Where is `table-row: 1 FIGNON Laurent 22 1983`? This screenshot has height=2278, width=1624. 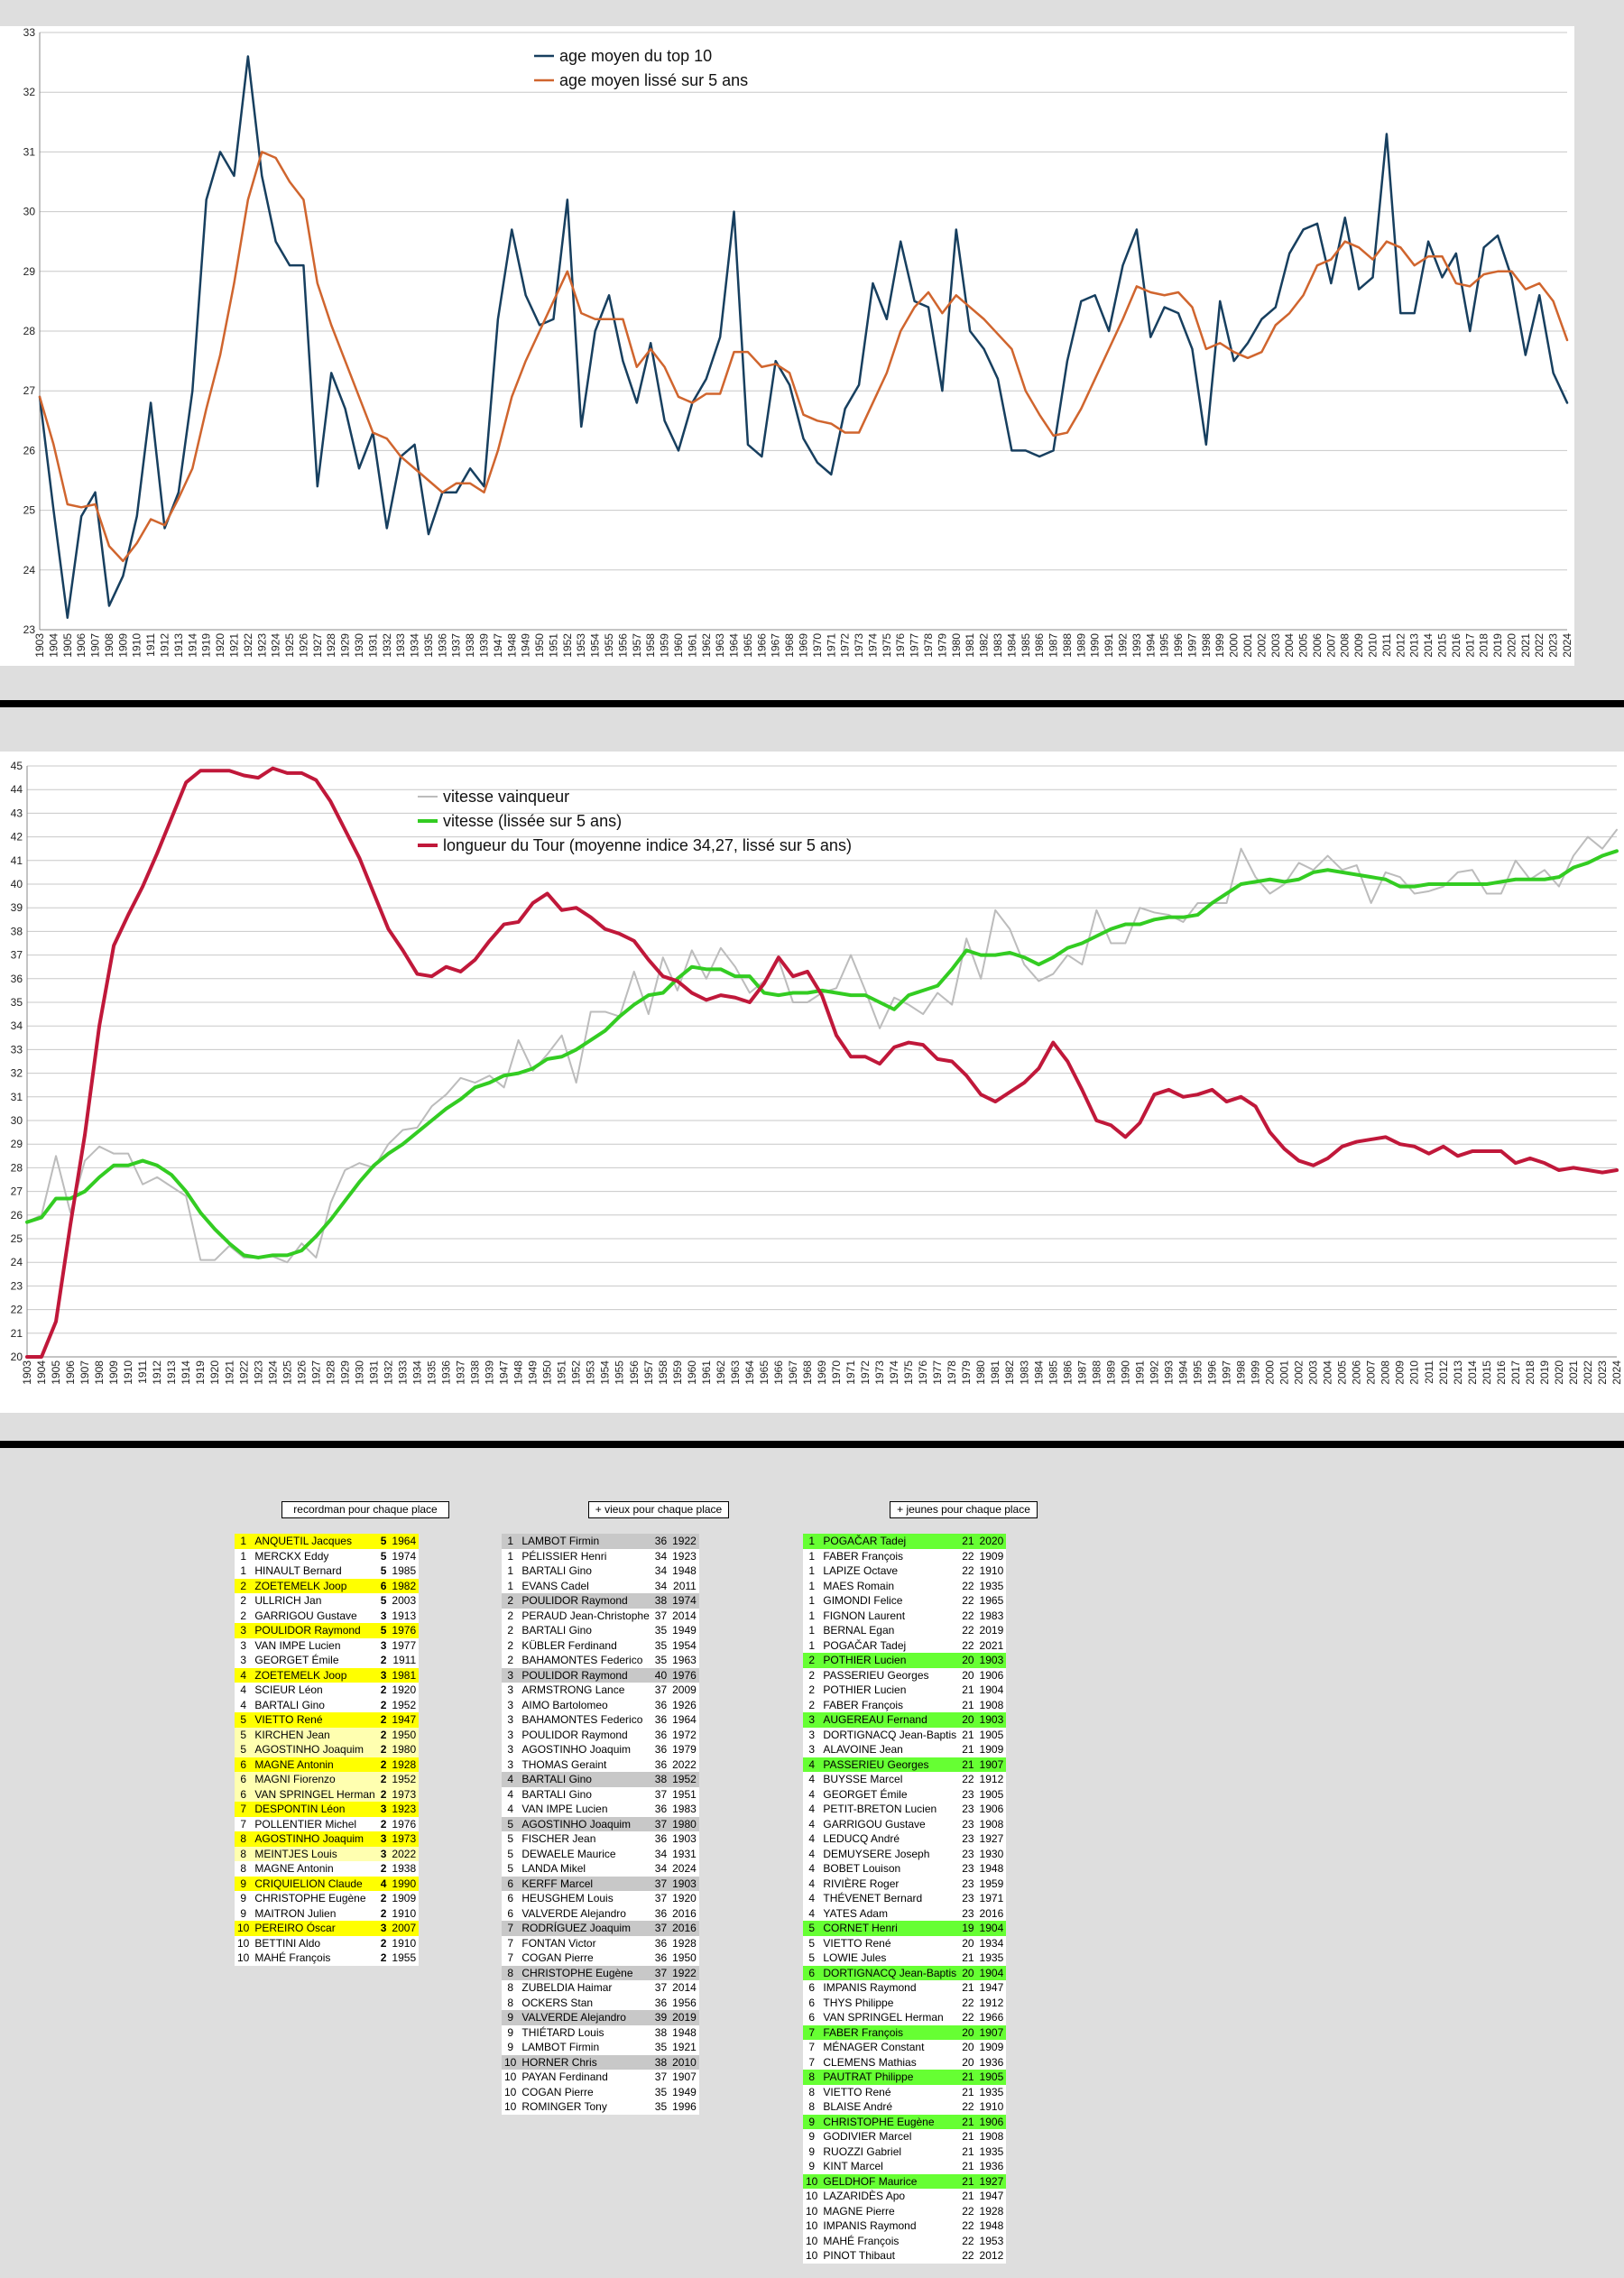
table-row: 1 FIGNON Laurent 22 1983 is located at coordinates (905, 1617).